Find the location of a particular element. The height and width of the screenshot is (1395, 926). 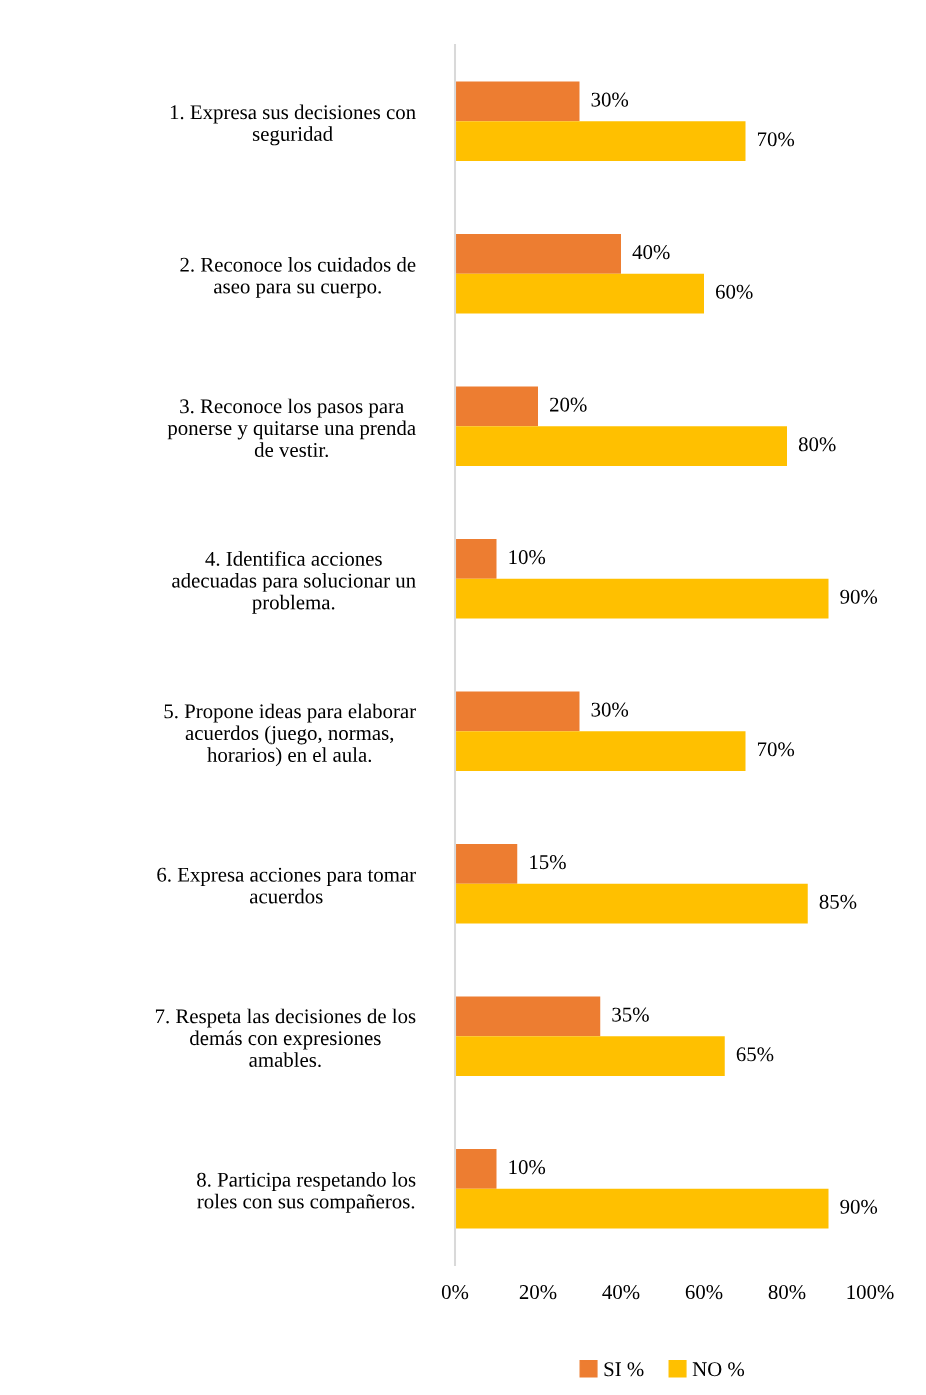

data-label: 60% is located at coordinates (734, 291).